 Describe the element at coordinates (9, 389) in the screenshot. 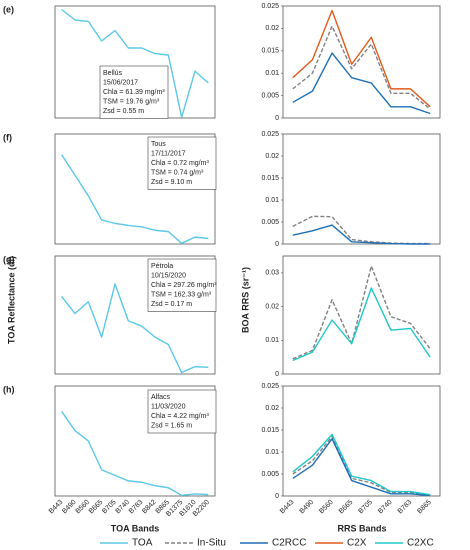

I see `panel-label: (h)` at that location.